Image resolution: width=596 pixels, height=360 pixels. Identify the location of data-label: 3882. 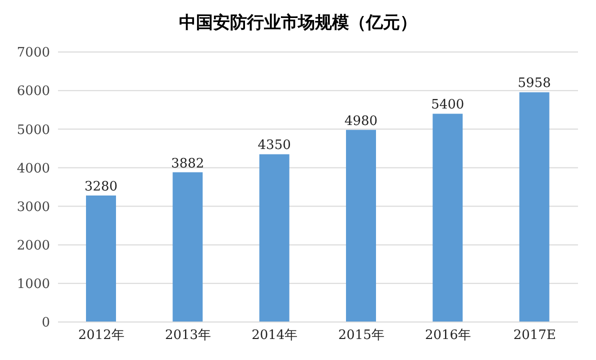
(187, 164).